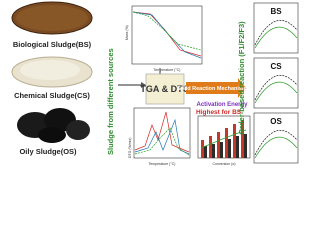 The width and height of the screenshot is (320, 240). What do you see at coordinates (276, 66) in the screenshot?
I see `panel-label: CS` at bounding box center [276, 66].